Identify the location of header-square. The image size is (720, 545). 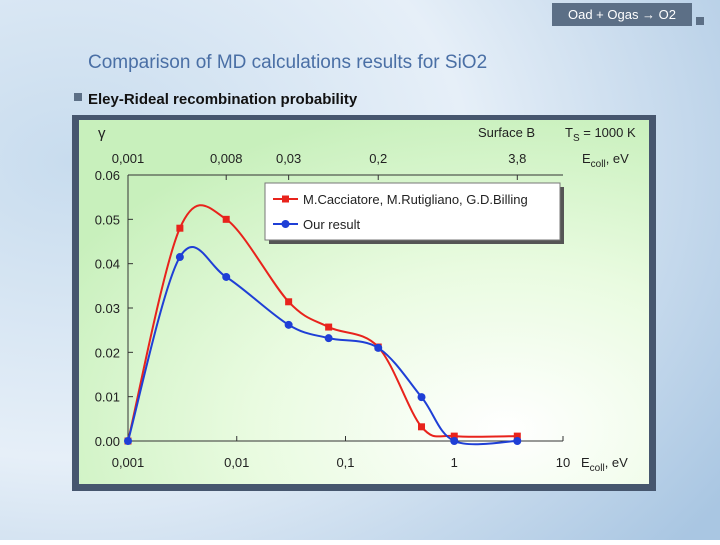
(700, 21).